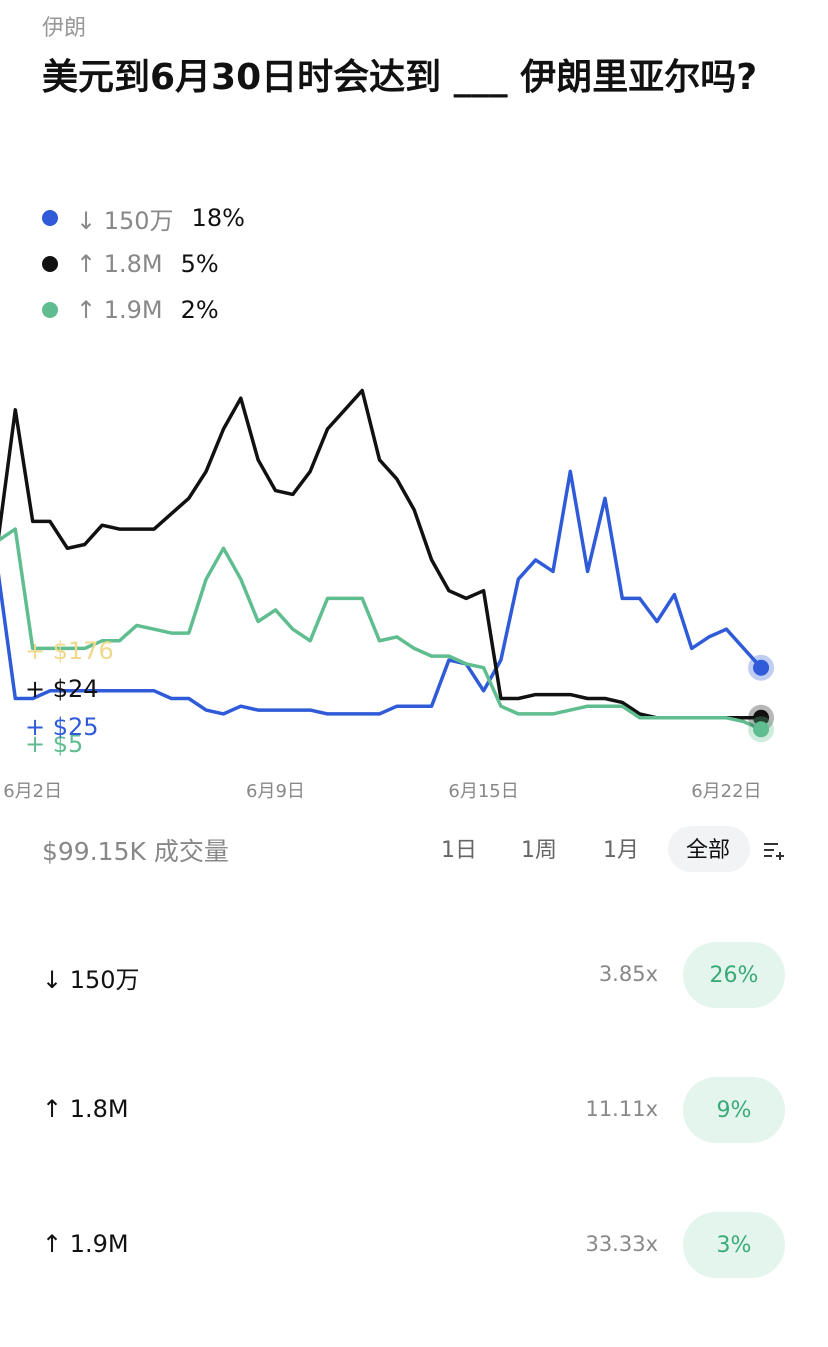  What do you see at coordinates (275, 791) in the screenshot?
I see `x-tick-label: 6月9日` at bounding box center [275, 791].